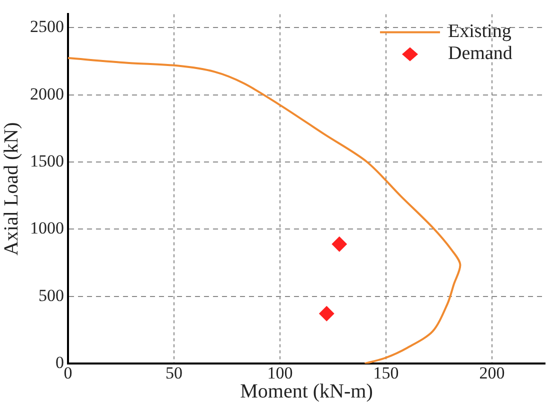 Image resolution: width=553 pixels, height=404 pixels. What do you see at coordinates (47, 228) in the screenshot?
I see `y-tick-label: 1000` at bounding box center [47, 228].